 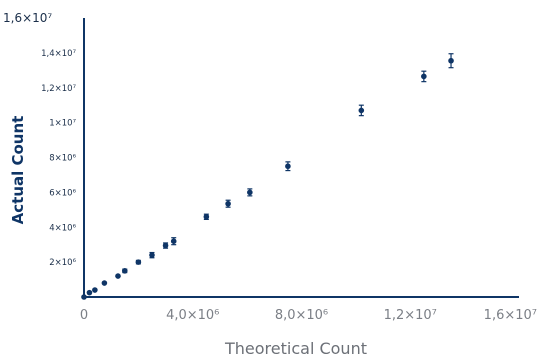 I want to click on y-tick-label: 4×10⁶, so click(x=62, y=228).